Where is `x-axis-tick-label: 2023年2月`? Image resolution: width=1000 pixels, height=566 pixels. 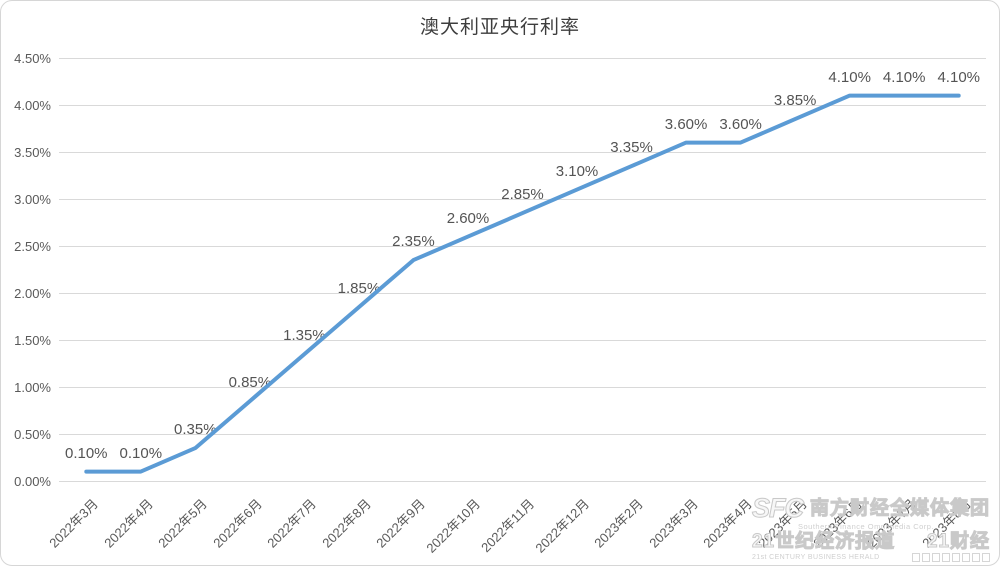
x-axis-tick-label: 2023年2月 is located at coordinates (619, 523).